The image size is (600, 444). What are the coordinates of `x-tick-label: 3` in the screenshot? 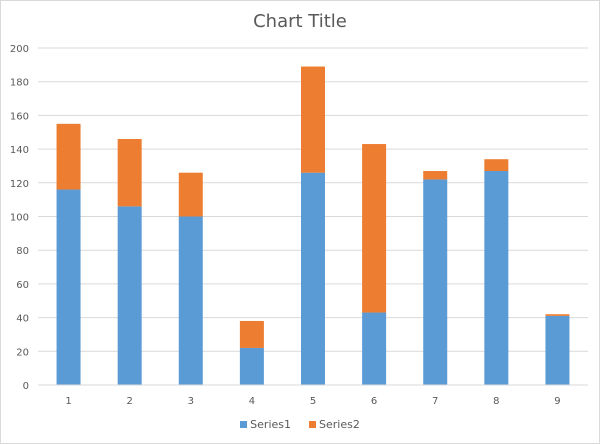 It's located at (191, 401).